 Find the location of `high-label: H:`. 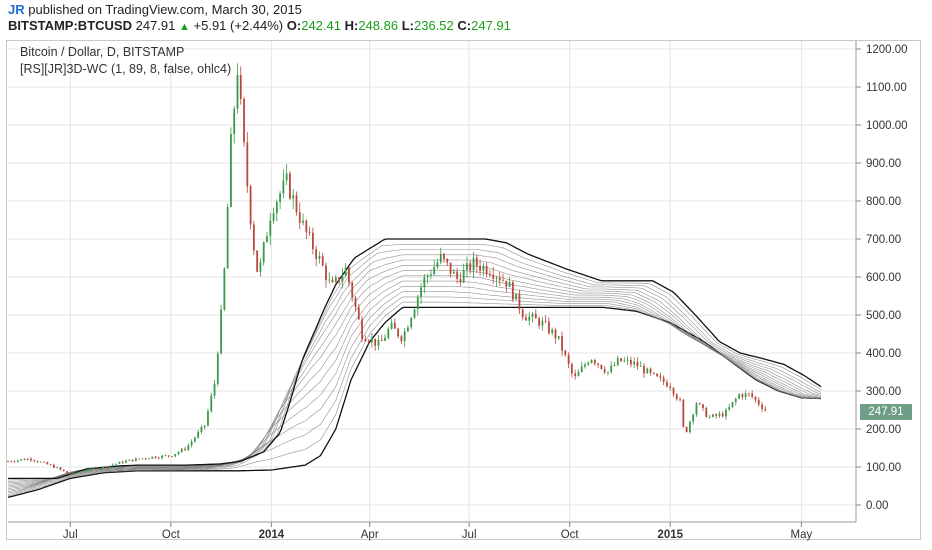

high-label: H: is located at coordinates (351, 25).